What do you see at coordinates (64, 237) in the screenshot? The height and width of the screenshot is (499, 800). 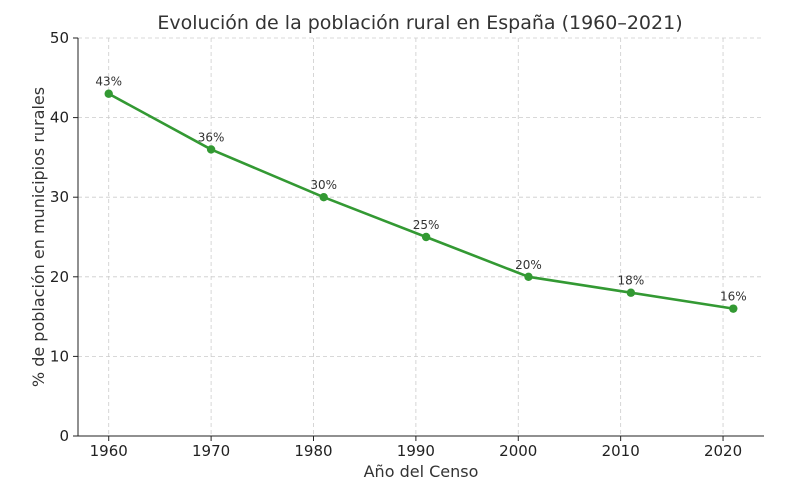 I see `y-ticks: 0 10 20 30 40 50` at bounding box center [64, 237].